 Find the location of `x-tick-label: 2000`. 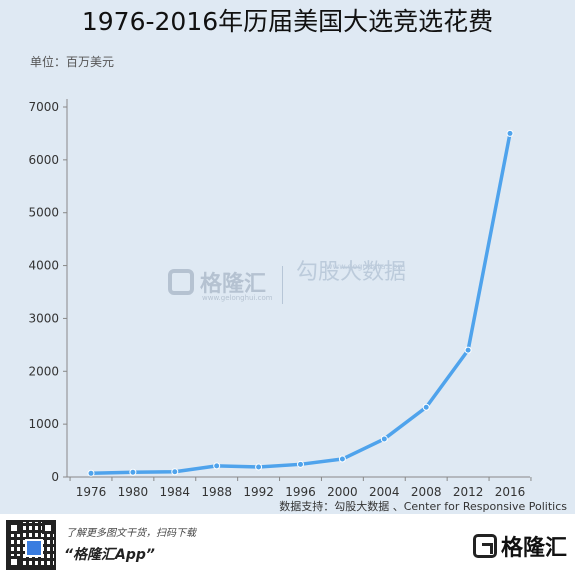

x-tick-label: 2000 is located at coordinates (342, 492).